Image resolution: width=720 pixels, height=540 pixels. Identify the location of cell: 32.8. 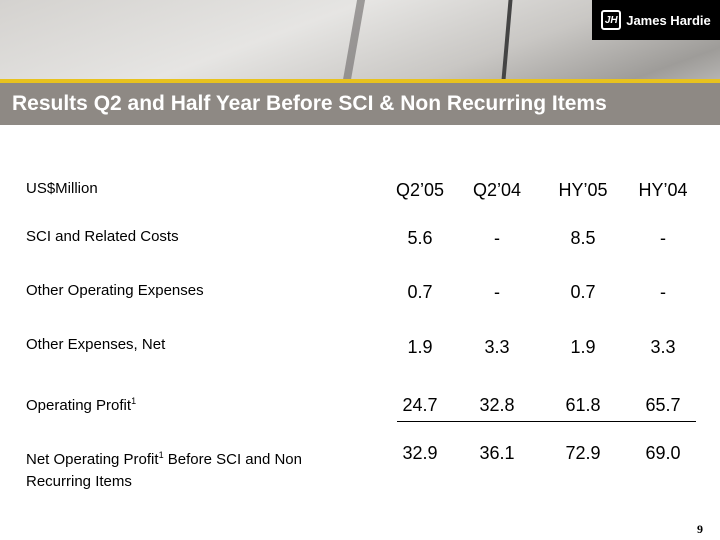
(497, 405).